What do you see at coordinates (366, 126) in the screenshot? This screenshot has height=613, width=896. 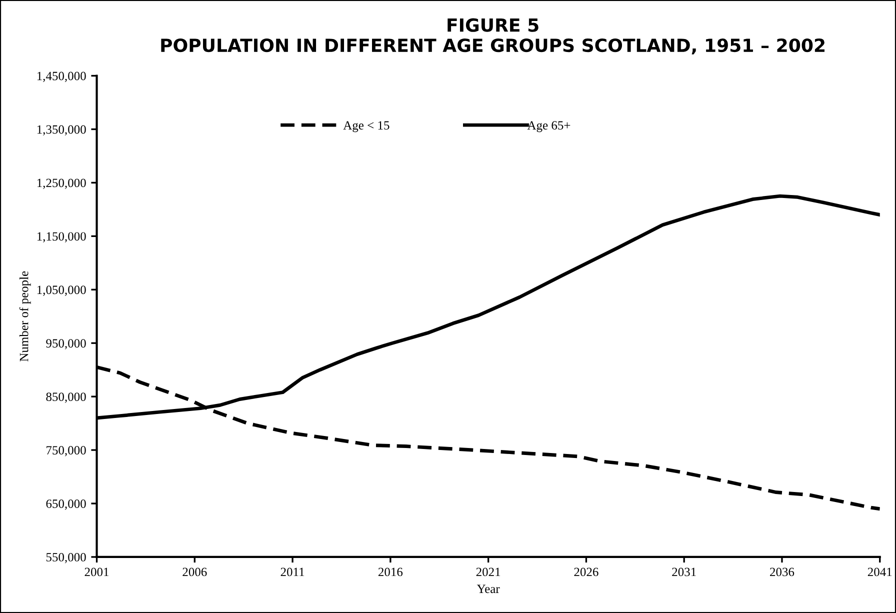 I see `legend-label: Age < 15` at bounding box center [366, 126].